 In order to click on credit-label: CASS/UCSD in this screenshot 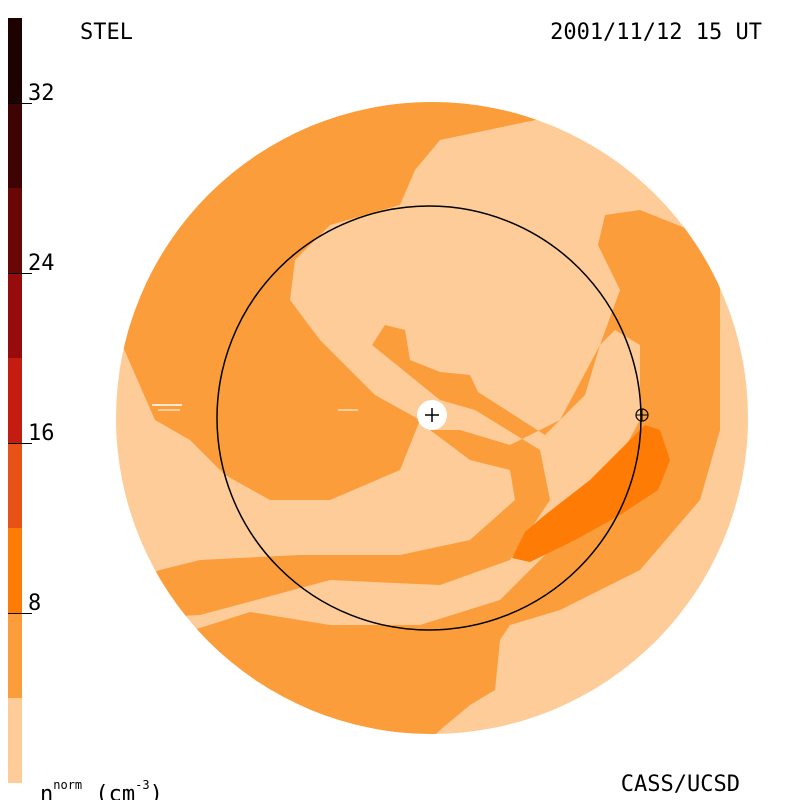, I will do `click(680, 784)`.